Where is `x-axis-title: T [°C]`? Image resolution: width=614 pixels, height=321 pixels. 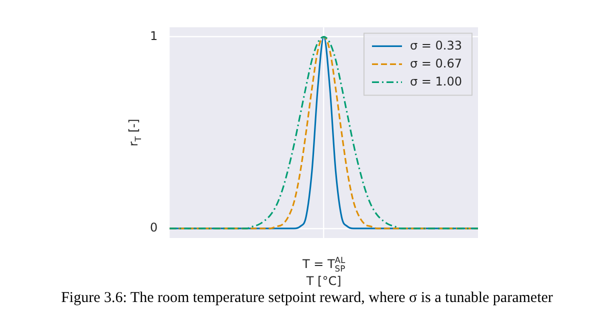
x-axis-title: T [°C] is located at coordinates (323, 281).